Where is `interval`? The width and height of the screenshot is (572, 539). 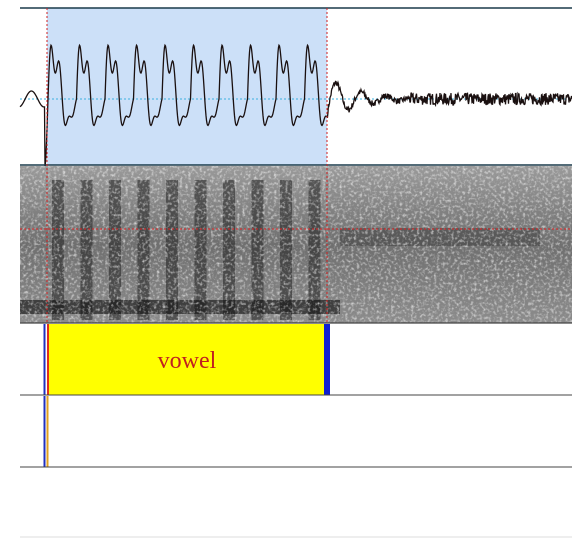
interval is located at coordinates (187, 359).